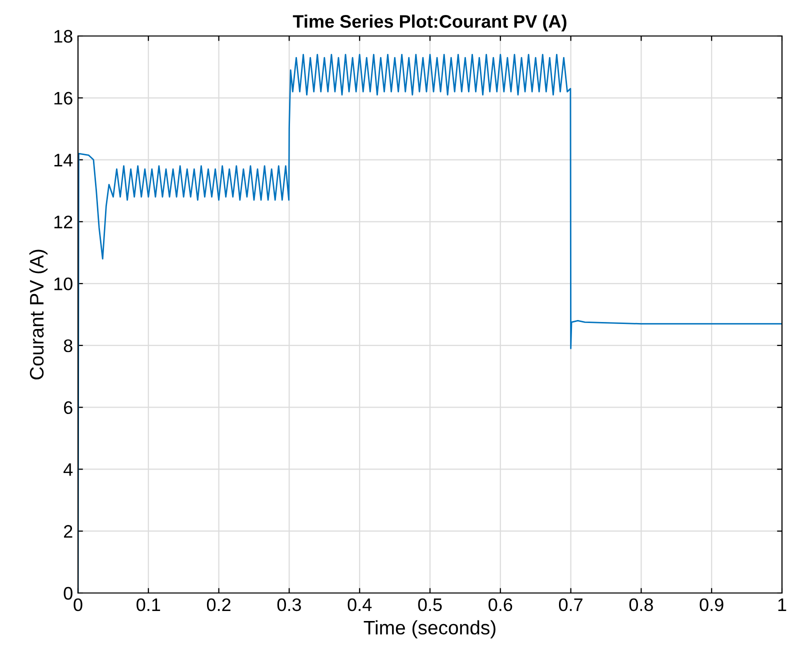 The image size is (789, 666). Describe the element at coordinates (360, 605) in the screenshot. I see `x-tick-label: 0.4` at that location.